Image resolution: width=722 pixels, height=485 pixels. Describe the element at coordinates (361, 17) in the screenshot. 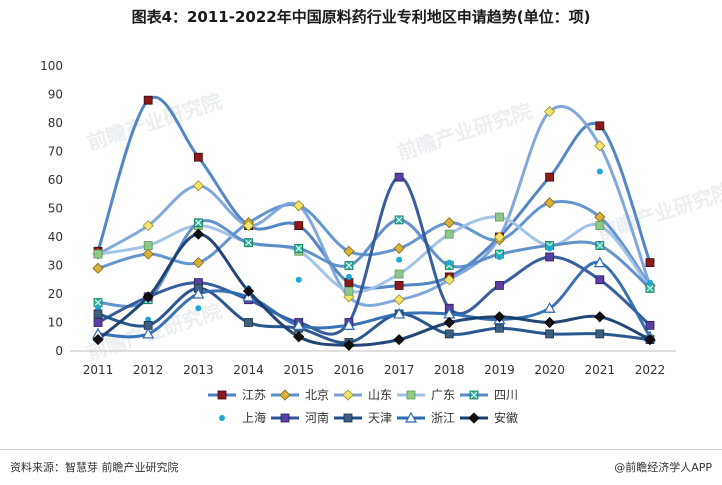

I see `chart-title: 图表4：2011-2022年中国原料药行业专利地区申请趋势(单位：项)` at that location.